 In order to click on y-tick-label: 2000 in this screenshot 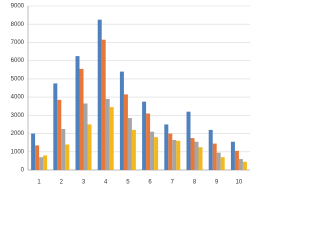, I will do `click(18, 134)`.